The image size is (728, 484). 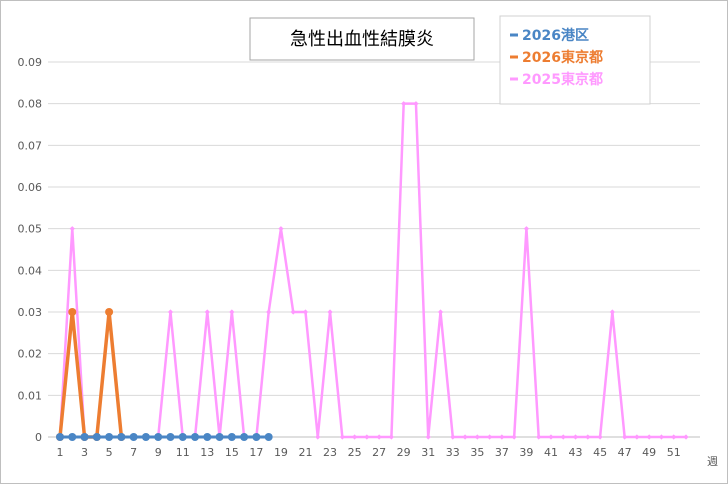 I want to click on y-tick-label: 0.02, so click(x=30, y=354).